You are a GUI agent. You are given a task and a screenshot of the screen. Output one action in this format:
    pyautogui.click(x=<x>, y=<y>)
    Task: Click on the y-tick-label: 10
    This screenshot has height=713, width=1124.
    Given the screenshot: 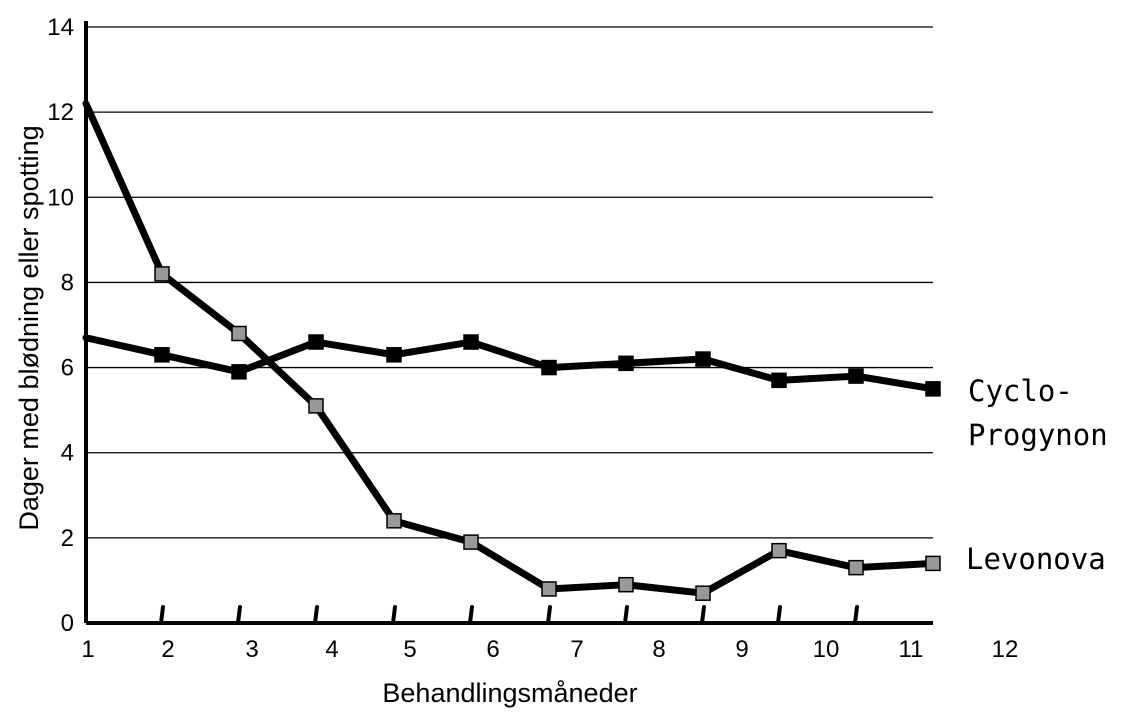 What is the action you would take?
    pyautogui.click(x=60, y=197)
    